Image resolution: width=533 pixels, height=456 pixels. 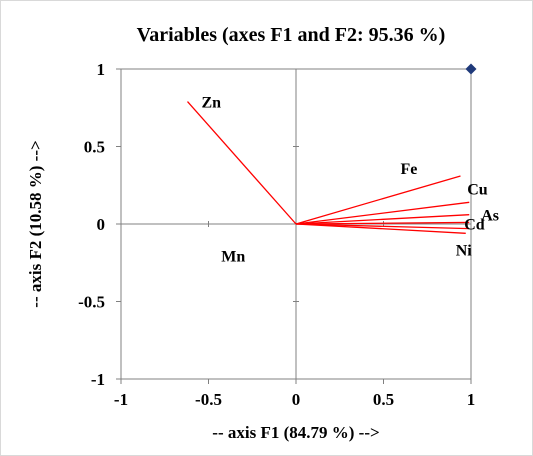 I want to click on x-tick-label: 0, so click(x=296, y=399).